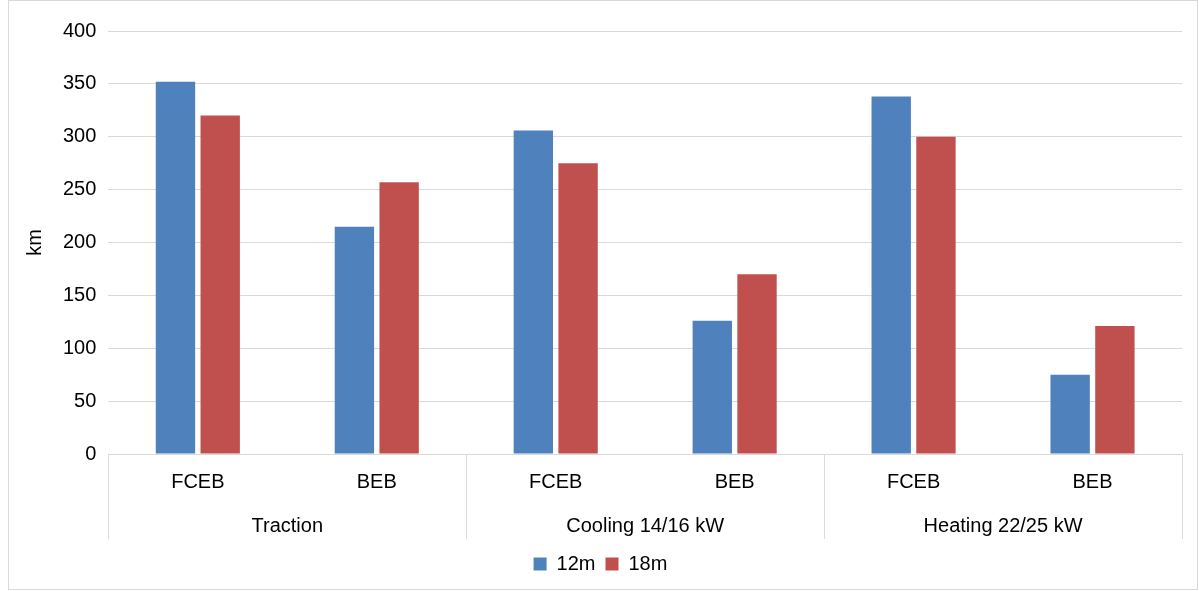 The image size is (1199, 591). Describe the element at coordinates (91, 452) in the screenshot. I see `y-tick-label: 0` at that location.